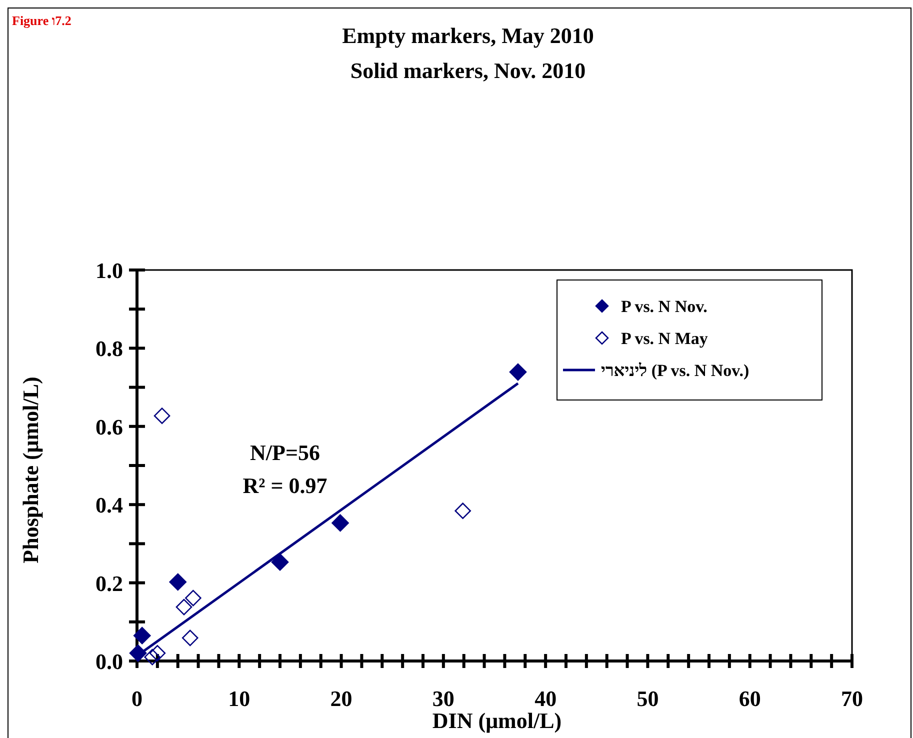 This screenshot has height=738, width=913. What do you see at coordinates (137, 698) in the screenshot?
I see `x-tick-label: 0` at bounding box center [137, 698].